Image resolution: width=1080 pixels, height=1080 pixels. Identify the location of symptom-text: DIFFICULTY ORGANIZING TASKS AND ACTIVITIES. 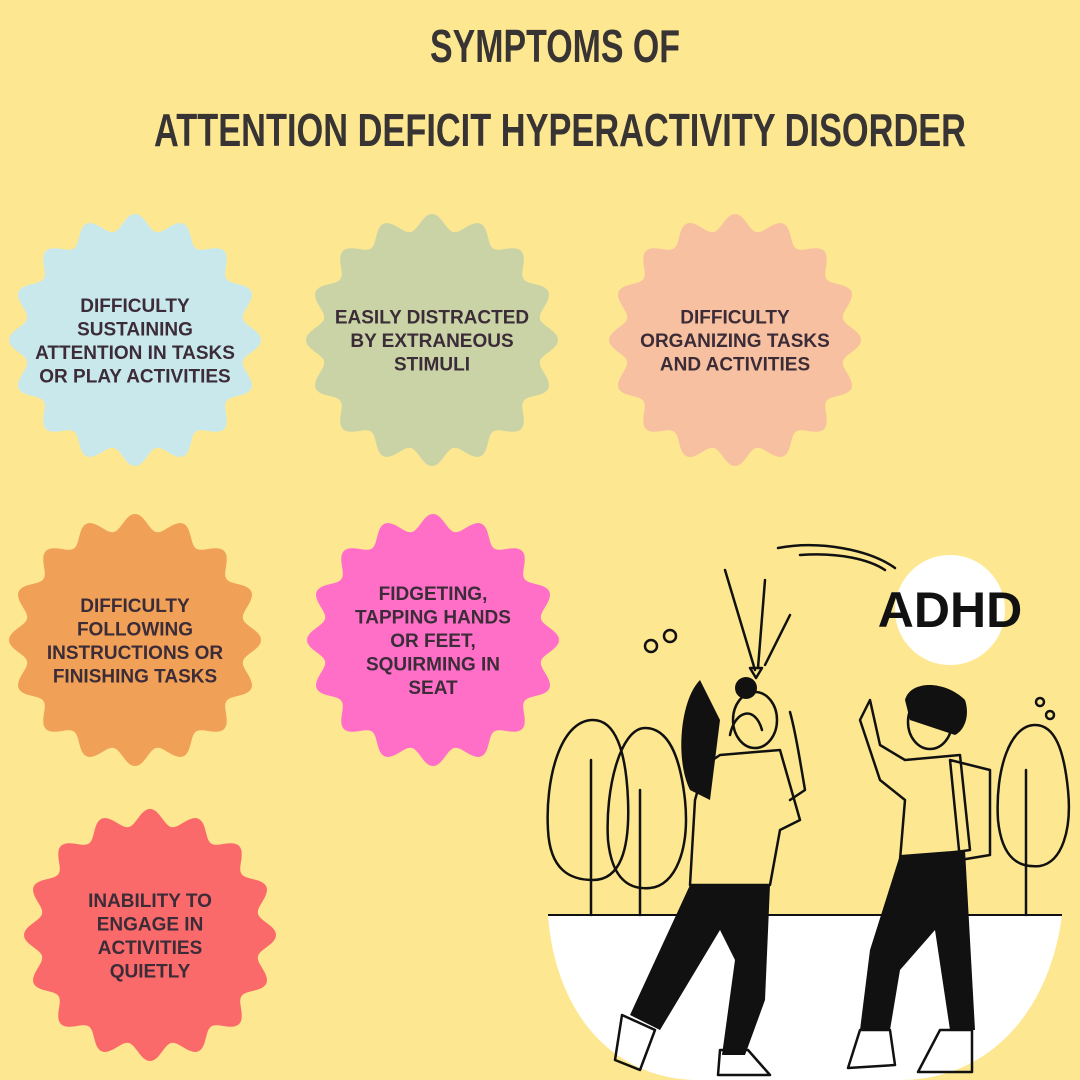
(735, 342).